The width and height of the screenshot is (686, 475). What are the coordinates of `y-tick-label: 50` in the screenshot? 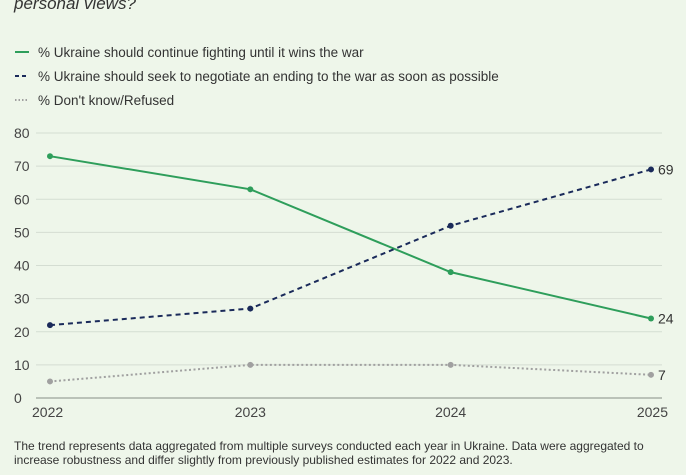 It's located at (22, 232).